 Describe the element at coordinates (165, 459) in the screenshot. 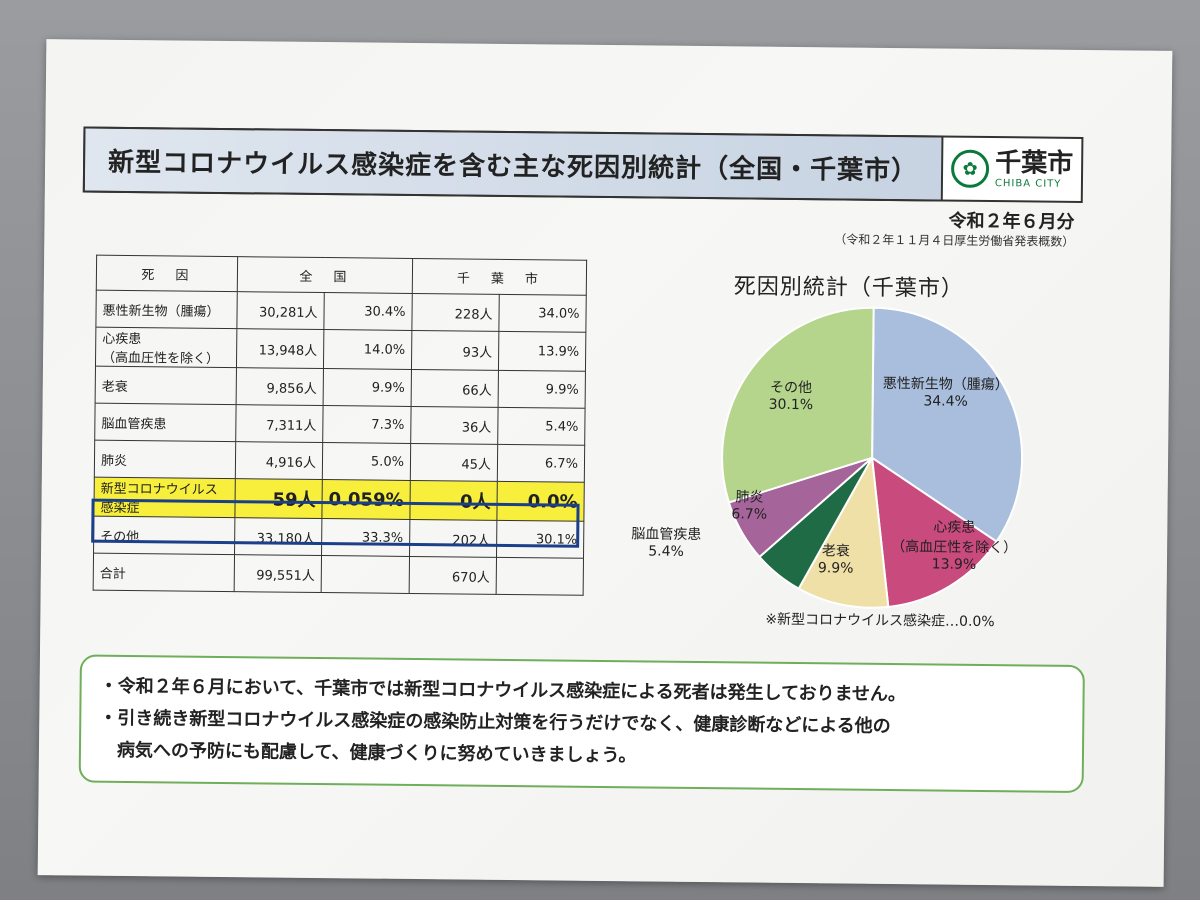

I see `row-cause: 肺炎` at that location.